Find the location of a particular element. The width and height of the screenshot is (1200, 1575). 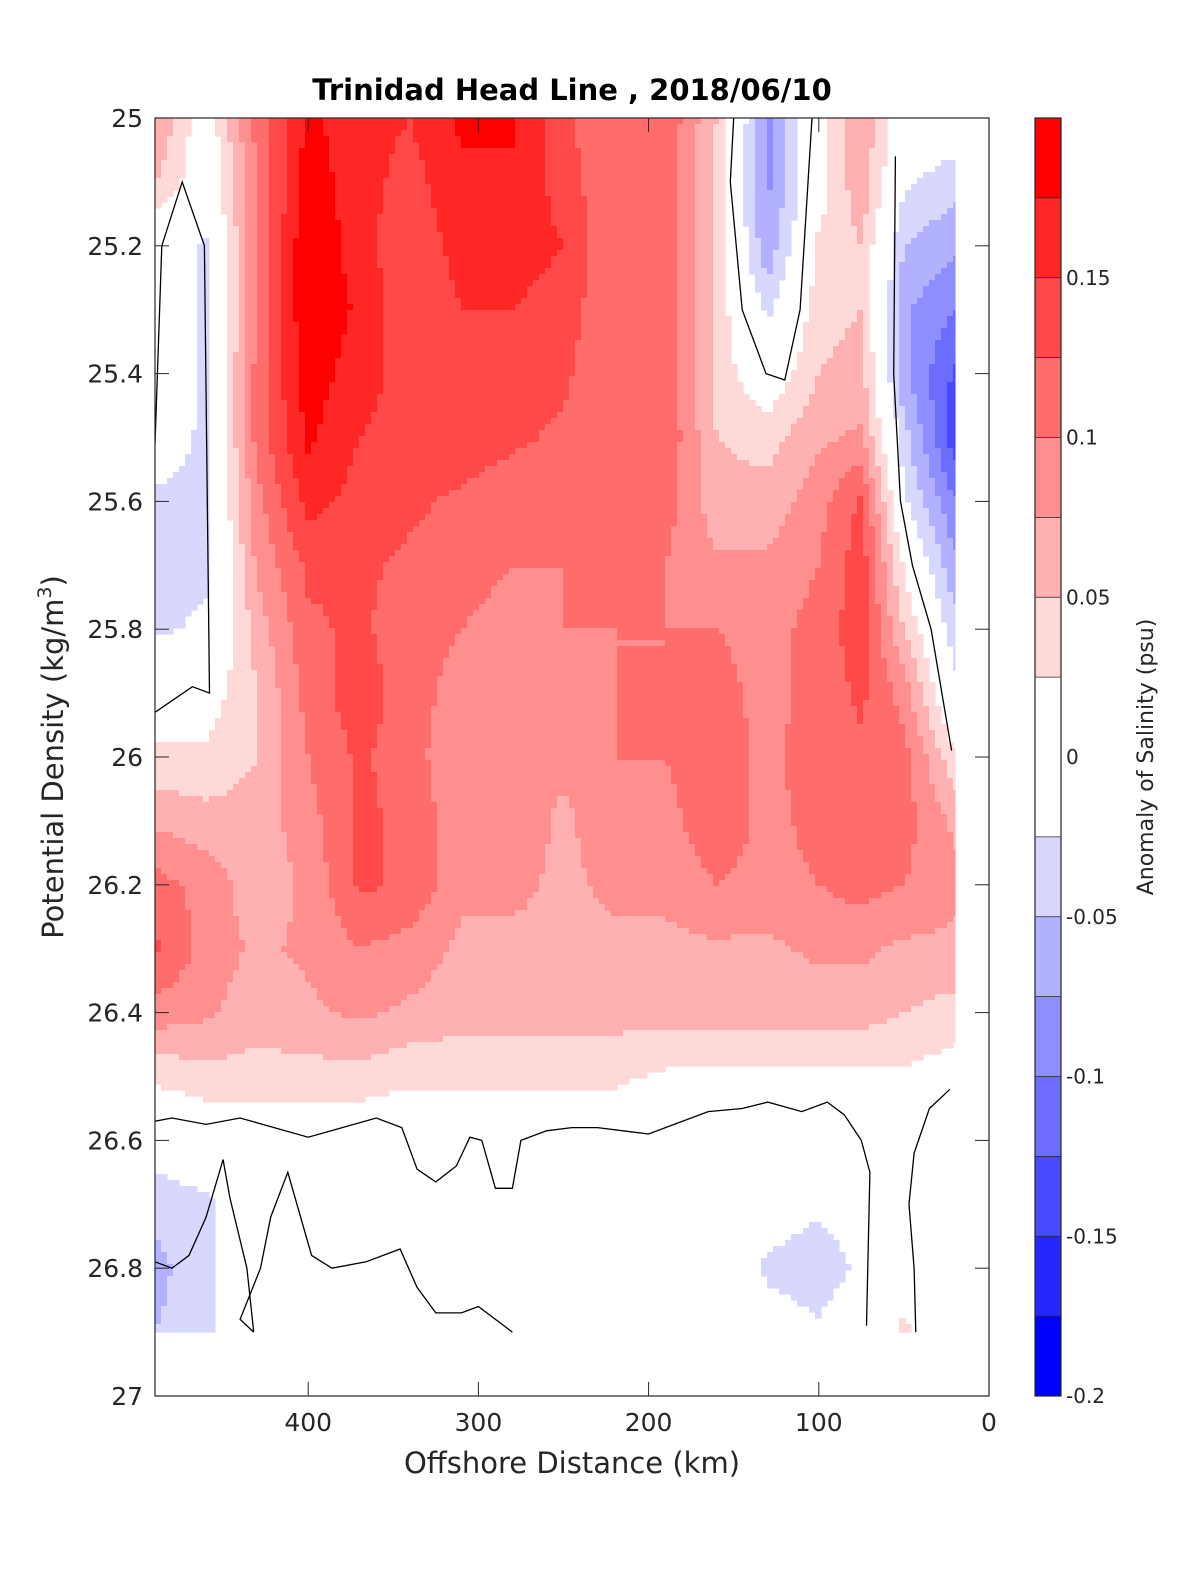

colorbar-label: Anomaly of Salinity (psu) is located at coordinates (1146, 757).